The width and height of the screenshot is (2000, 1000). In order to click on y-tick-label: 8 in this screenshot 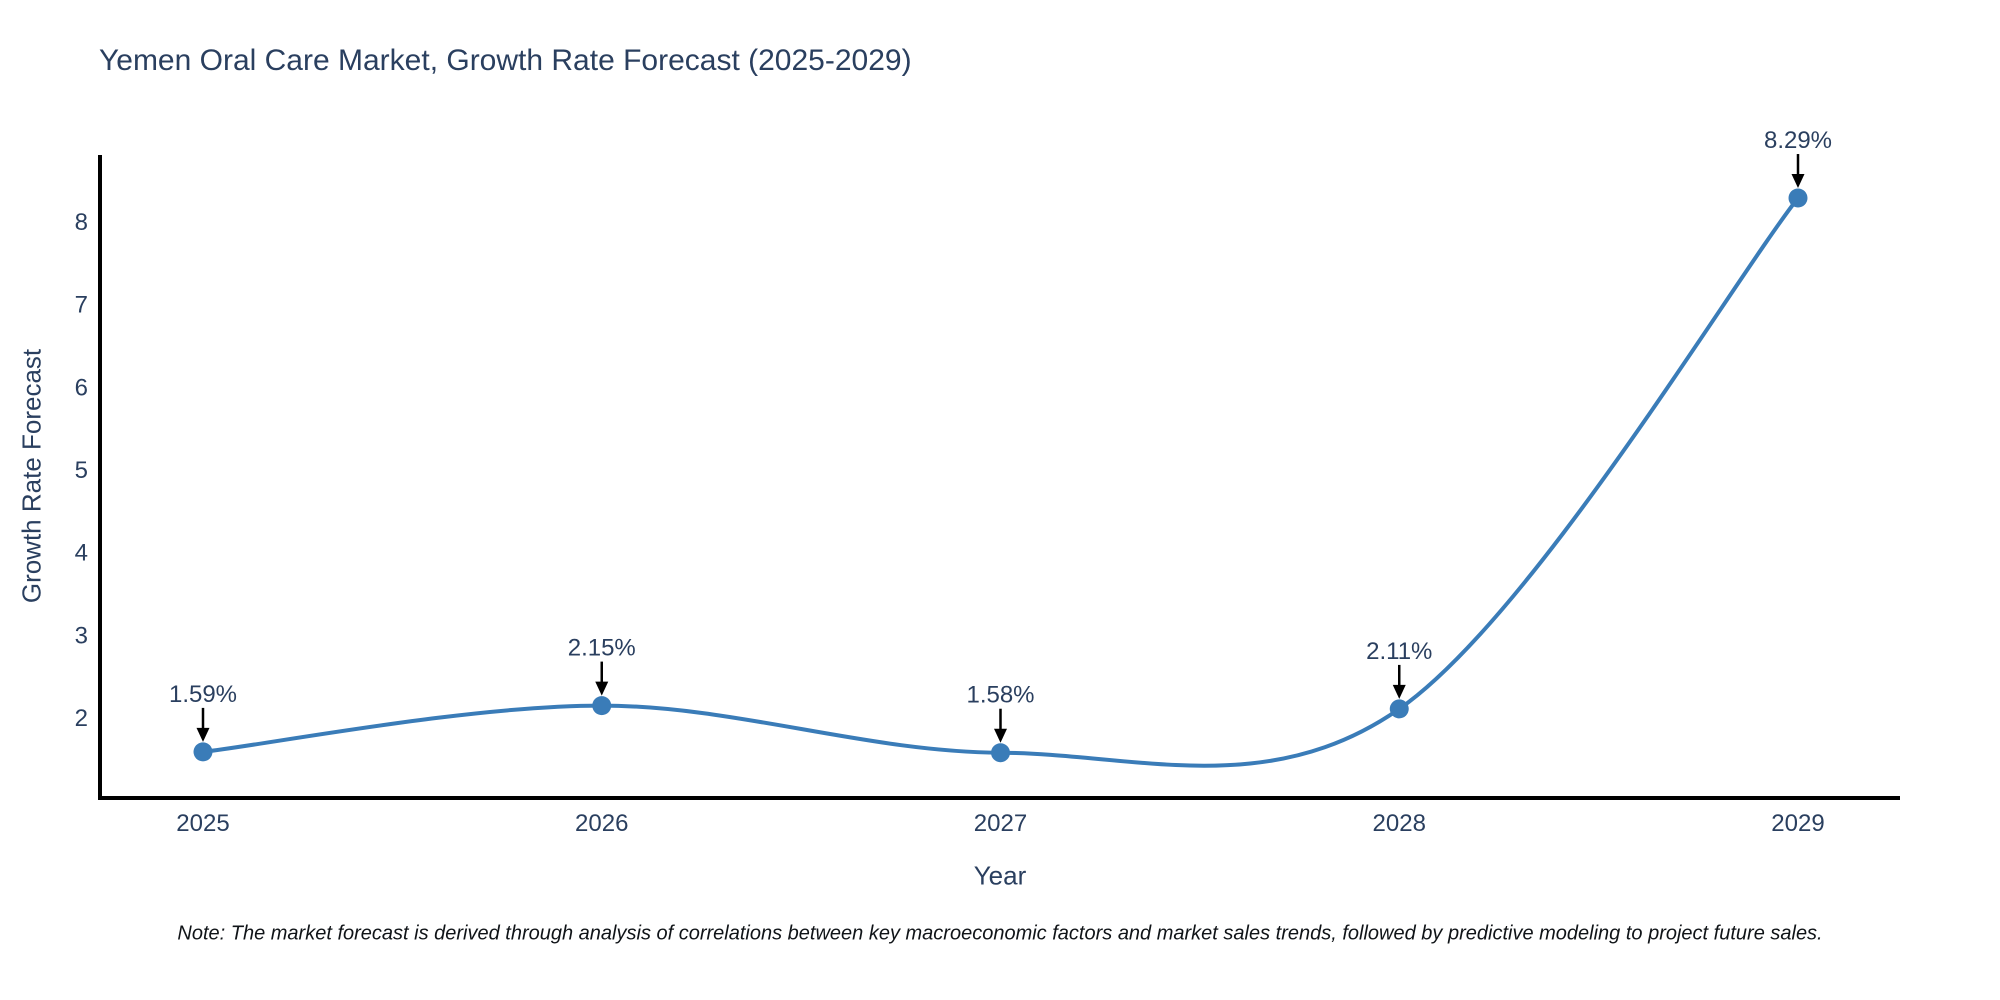, I will do `click(81, 222)`.